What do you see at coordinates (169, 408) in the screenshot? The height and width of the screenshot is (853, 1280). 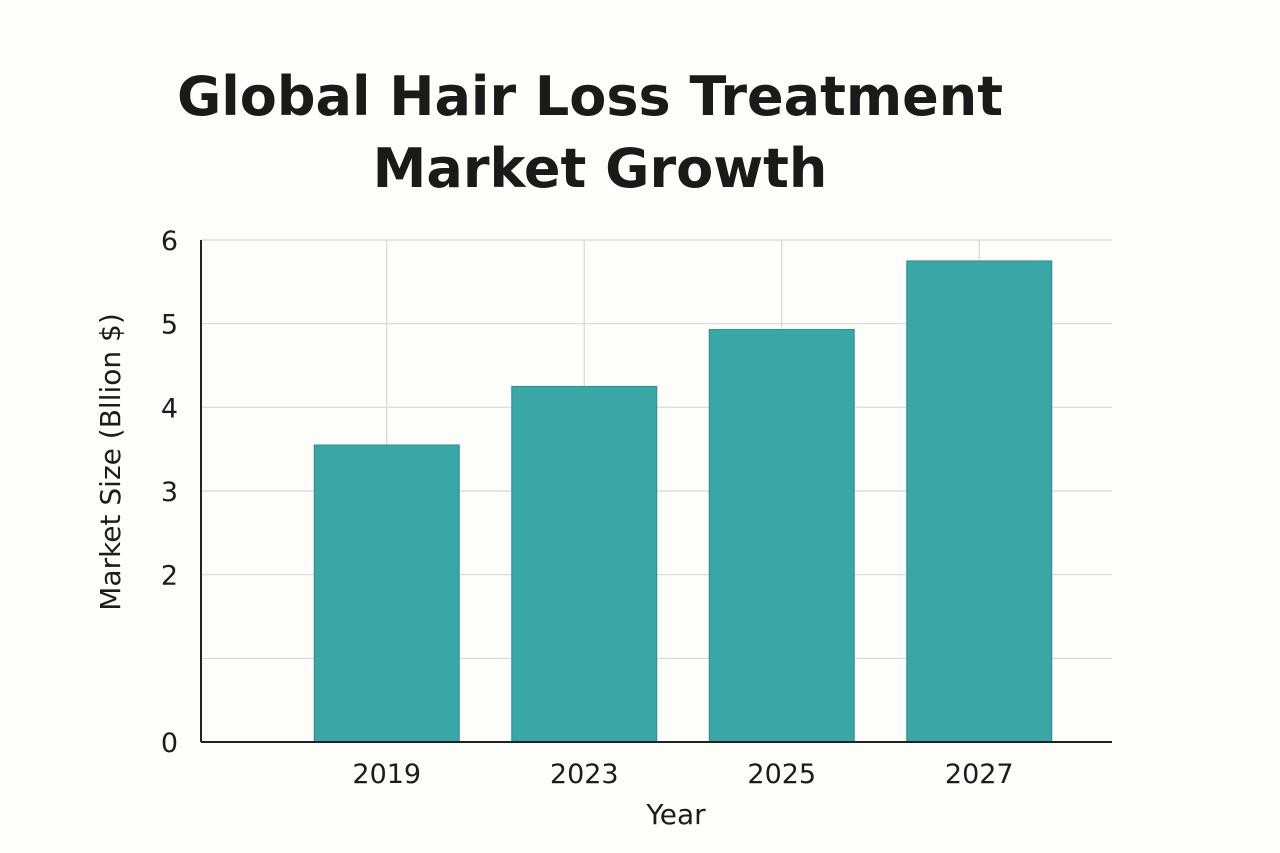 I see `y-tick-label: 4` at bounding box center [169, 408].